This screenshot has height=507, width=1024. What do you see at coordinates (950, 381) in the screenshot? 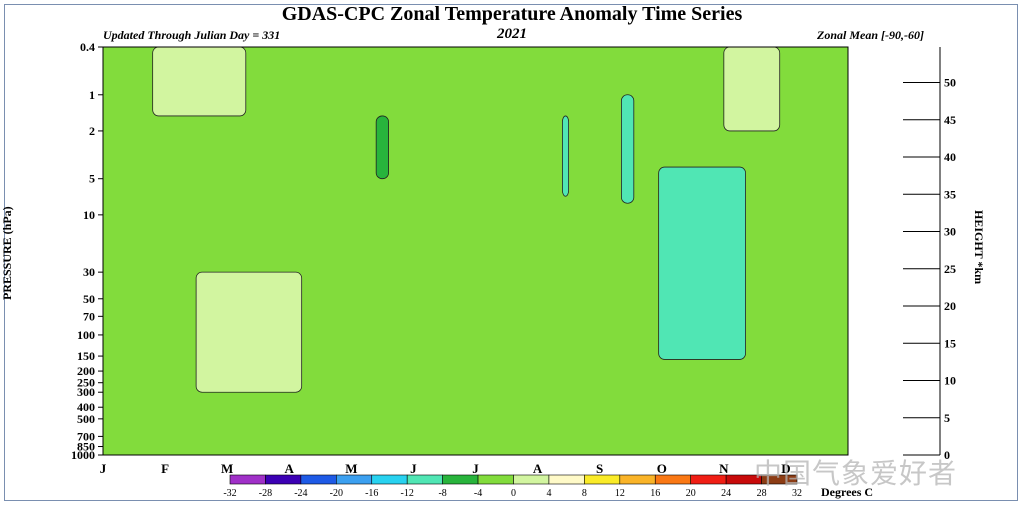
I see `y2-tick-label-8: 10` at bounding box center [950, 381].